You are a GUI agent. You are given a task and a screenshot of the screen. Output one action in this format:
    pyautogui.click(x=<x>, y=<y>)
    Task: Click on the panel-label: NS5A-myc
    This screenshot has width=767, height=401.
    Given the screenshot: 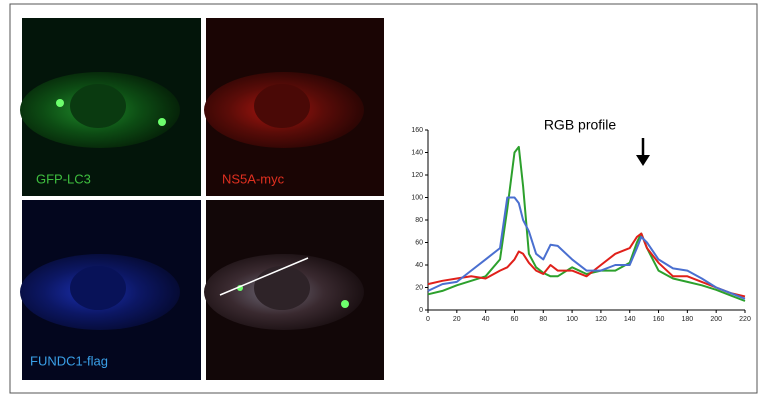 What is the action you would take?
    pyautogui.click(x=253, y=178)
    